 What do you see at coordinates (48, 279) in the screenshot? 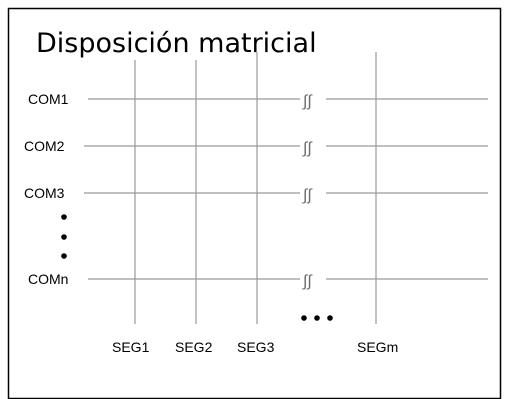
I see `com-label-n: COMn` at bounding box center [48, 279].